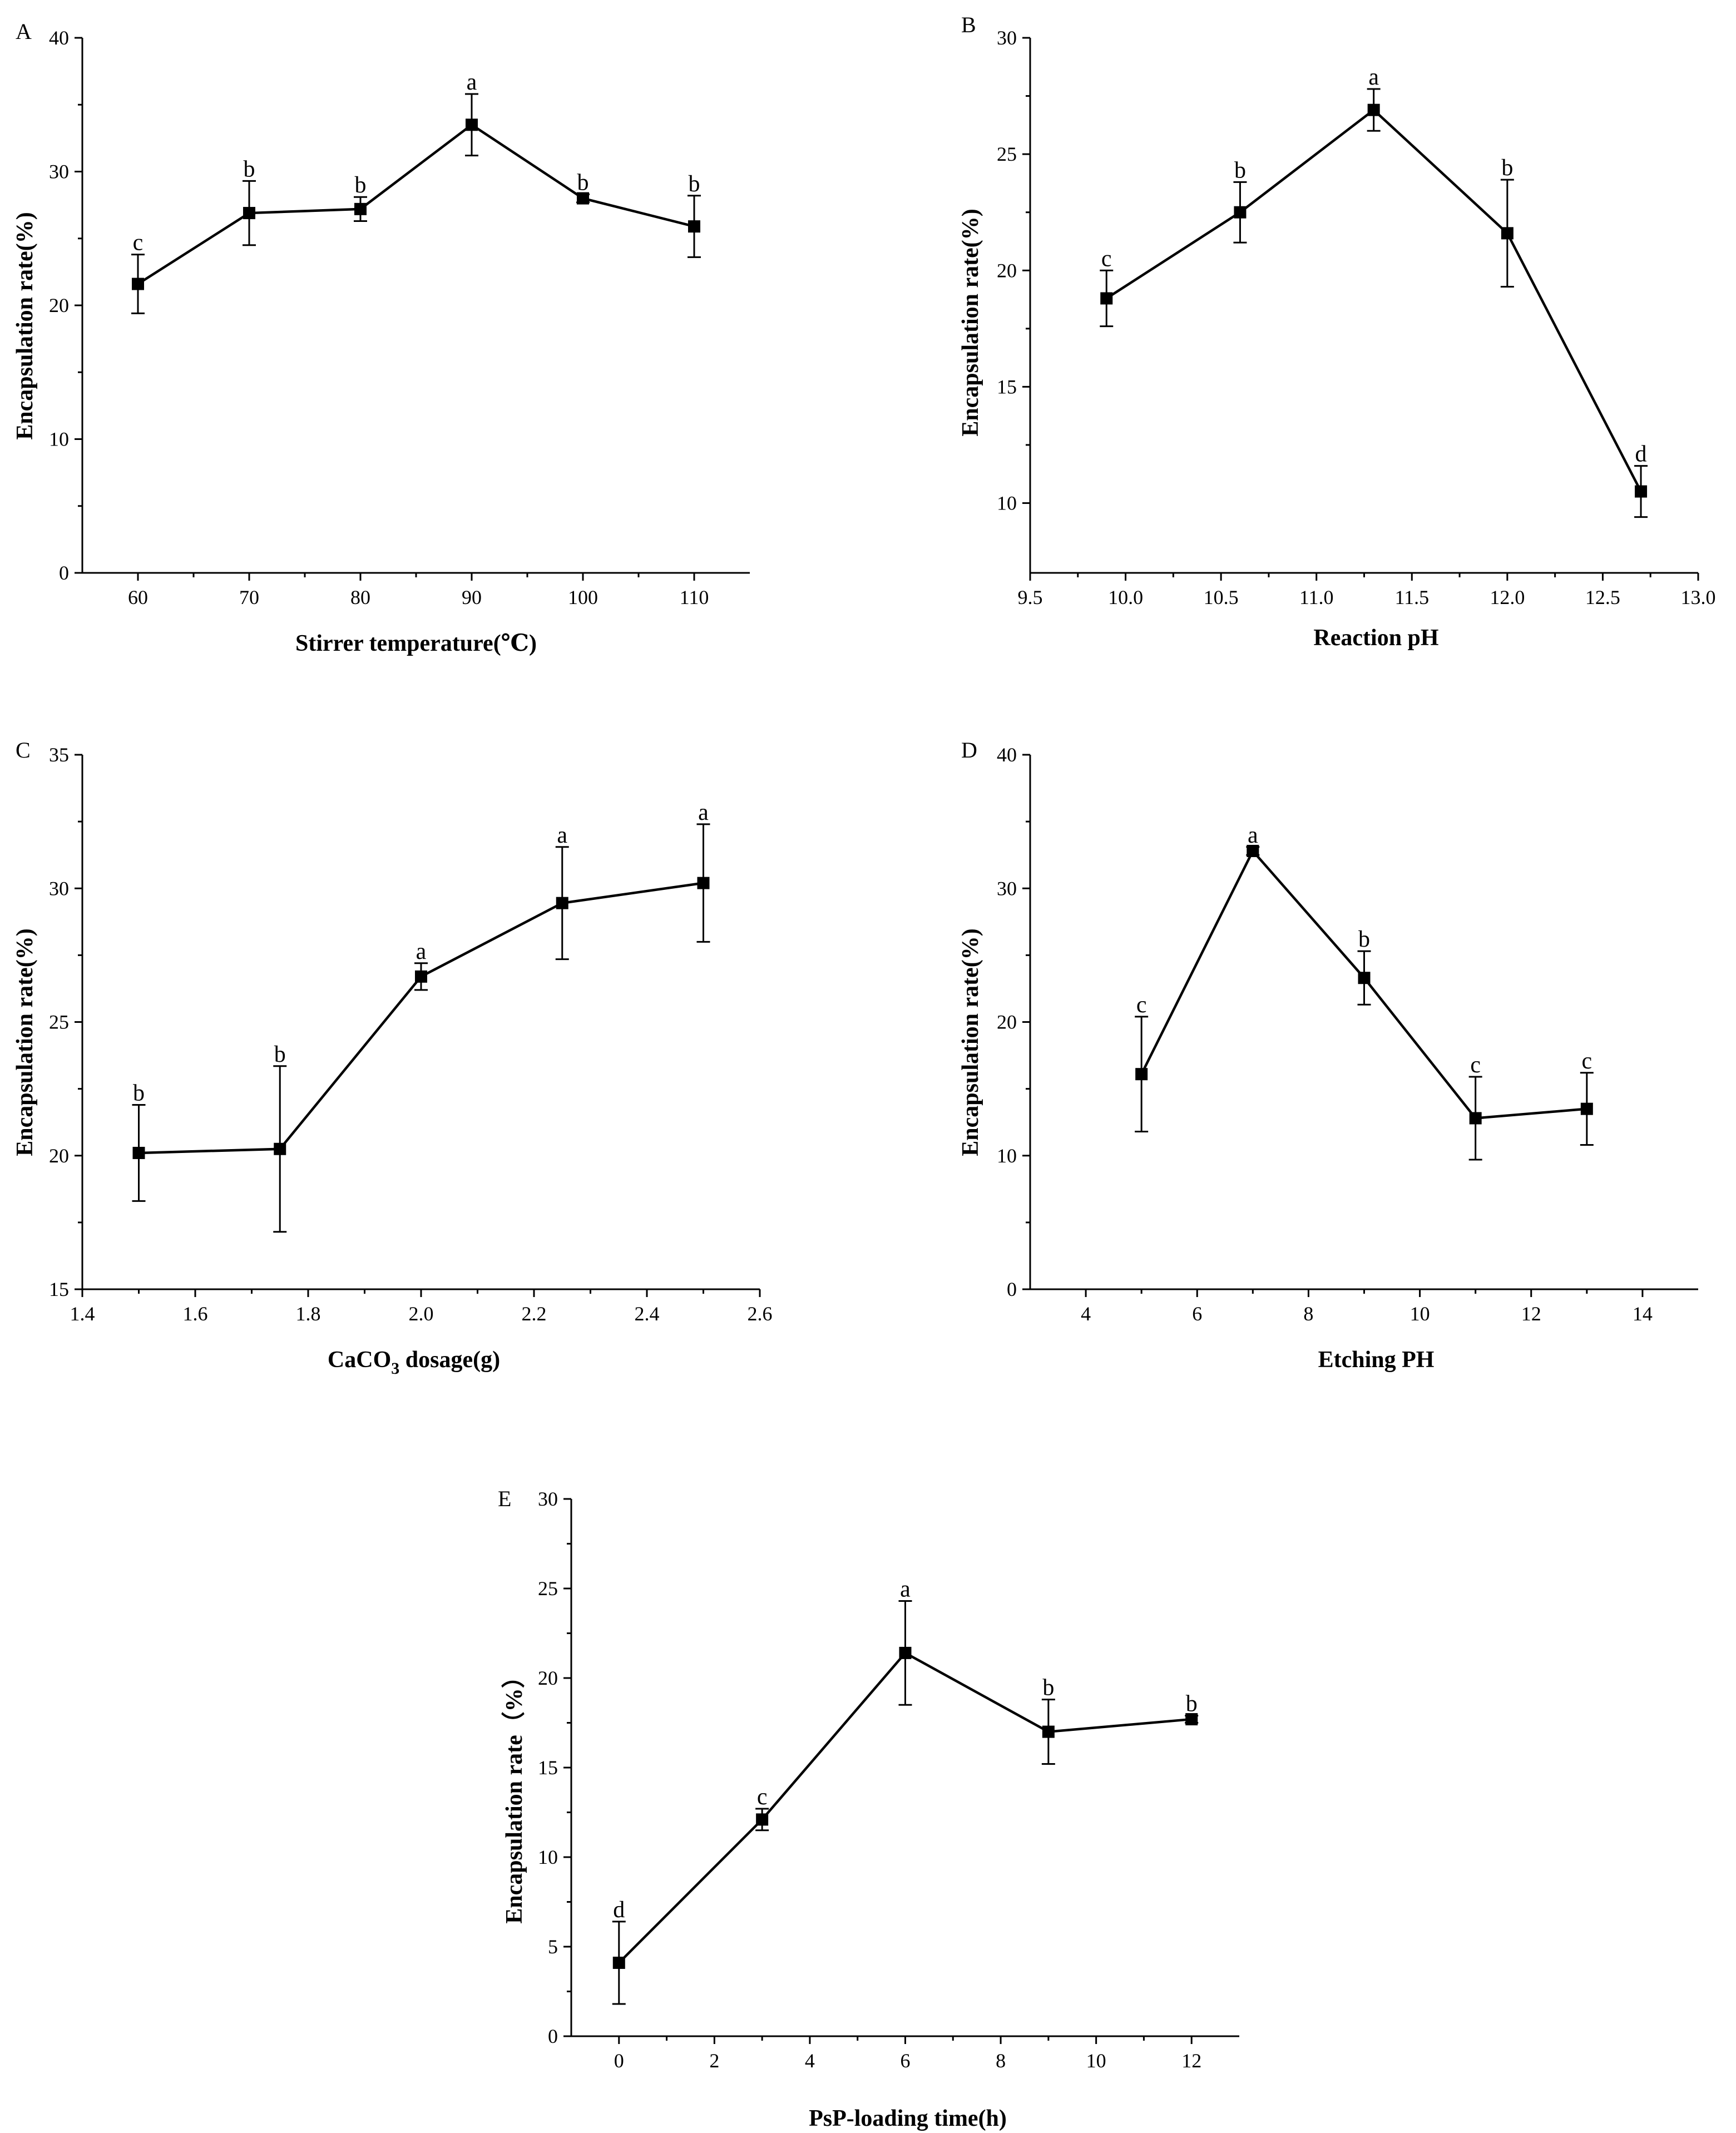  What do you see at coordinates (249, 597) in the screenshot?
I see `panel-A-x-tick-label: 70` at bounding box center [249, 597].